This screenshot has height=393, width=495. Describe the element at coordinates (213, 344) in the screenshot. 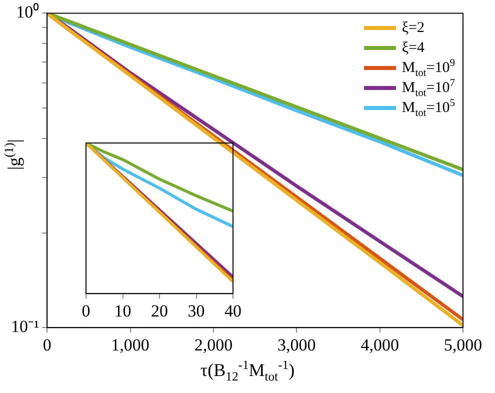

I see `x-tick-label: 2,000` at that location.